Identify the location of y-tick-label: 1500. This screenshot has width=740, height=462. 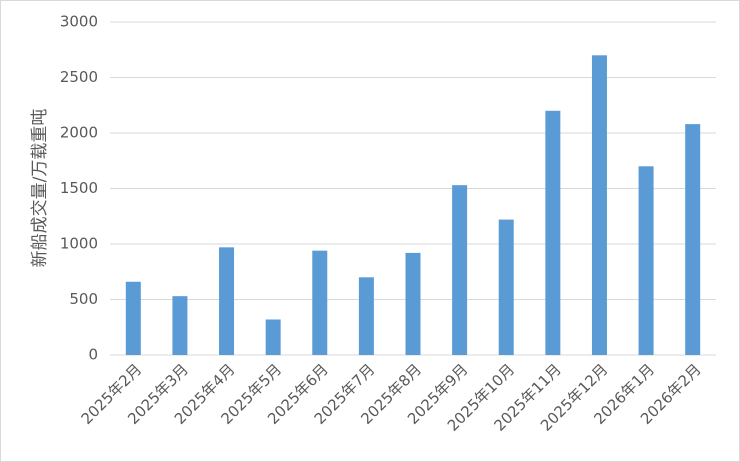
(79, 188).